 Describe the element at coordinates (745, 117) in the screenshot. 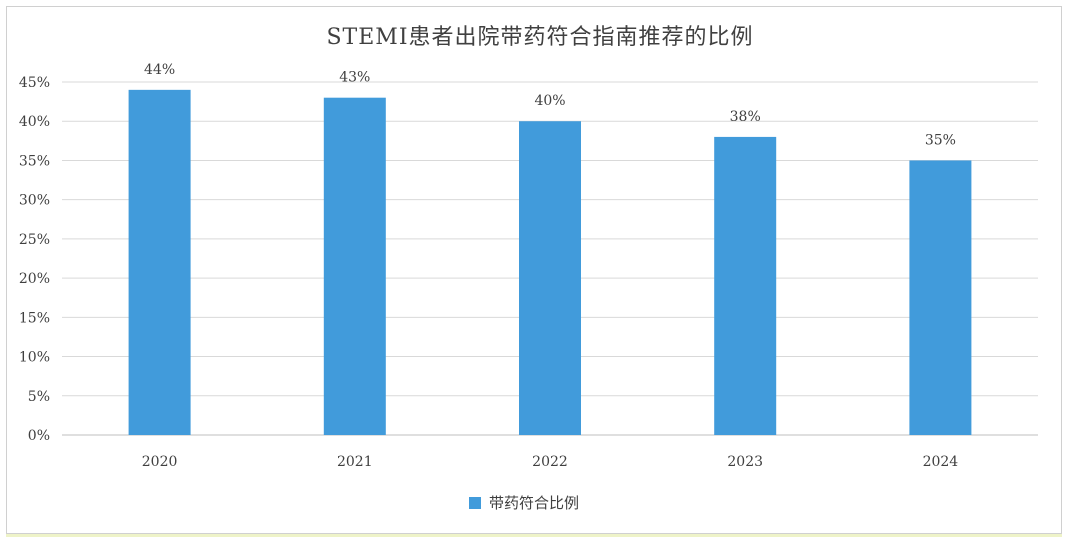

I see `data-label: 38%` at that location.